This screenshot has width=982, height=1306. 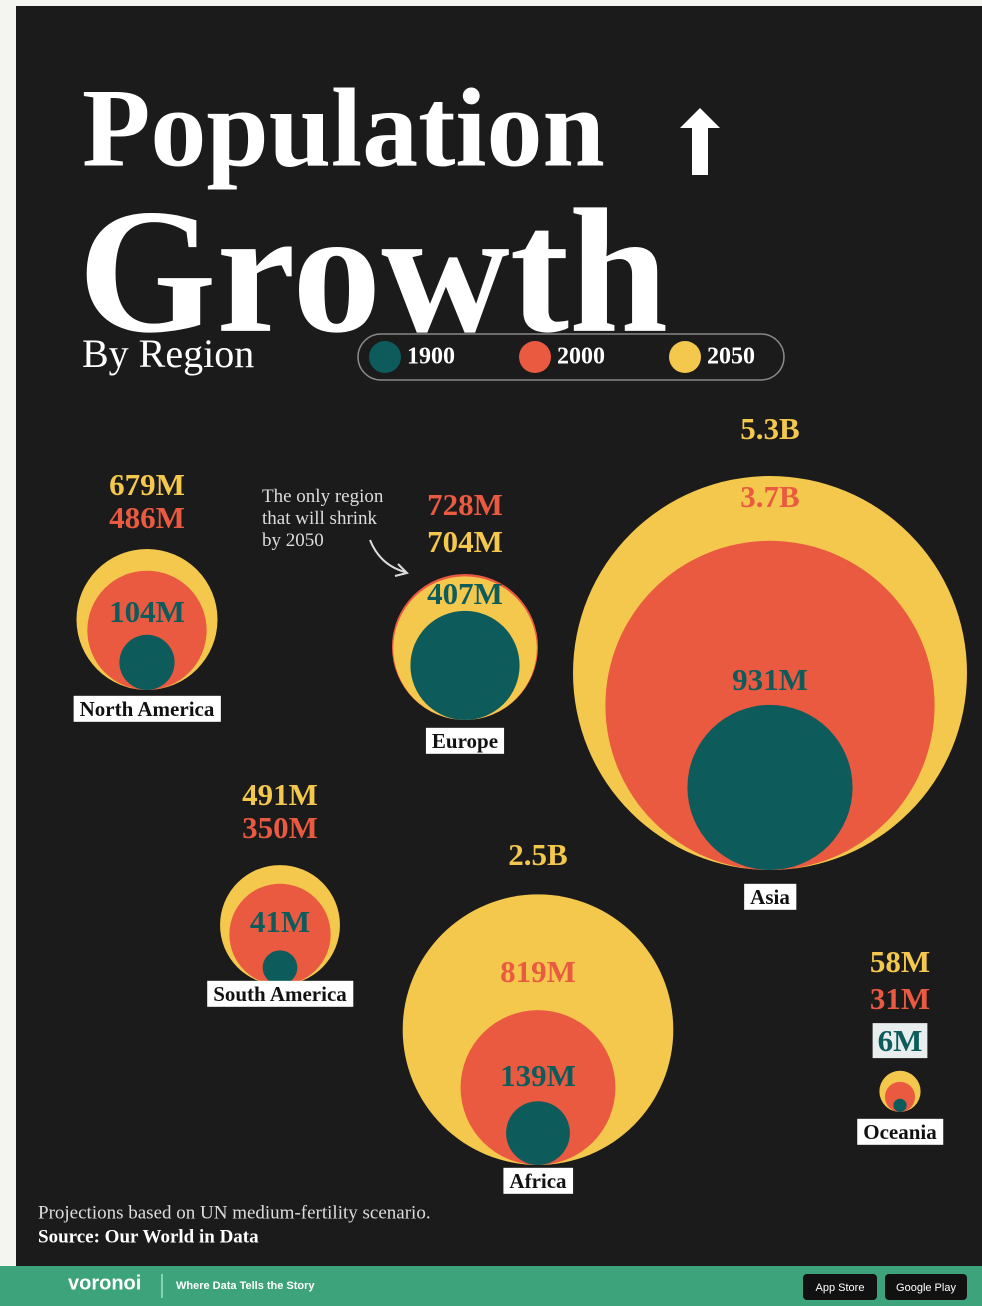 I want to click on footer-tagline: Where Data Tells the Story, so click(x=245, y=1286).